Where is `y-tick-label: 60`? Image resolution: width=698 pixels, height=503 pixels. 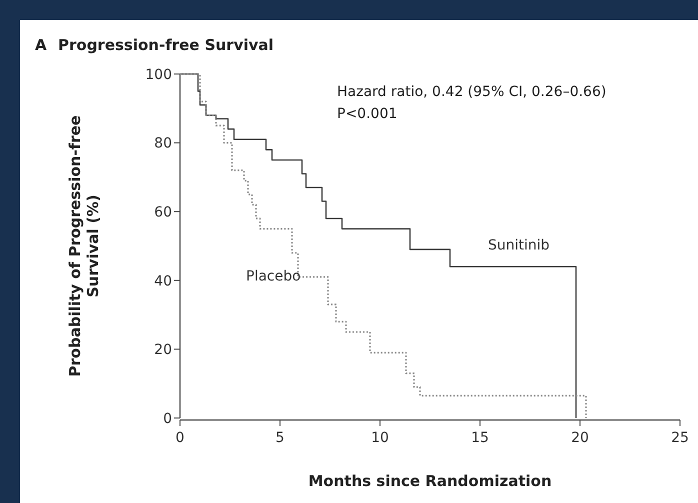 y-tick-label: 60 is located at coordinates (163, 212).